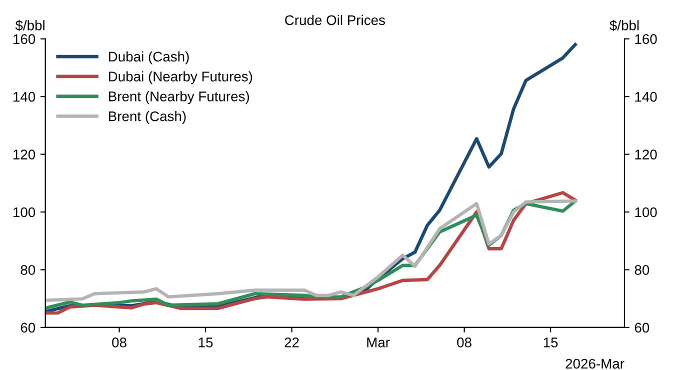  Describe the element at coordinates (25, 39) in the screenshot. I see `y-tick-label: 160` at that location.